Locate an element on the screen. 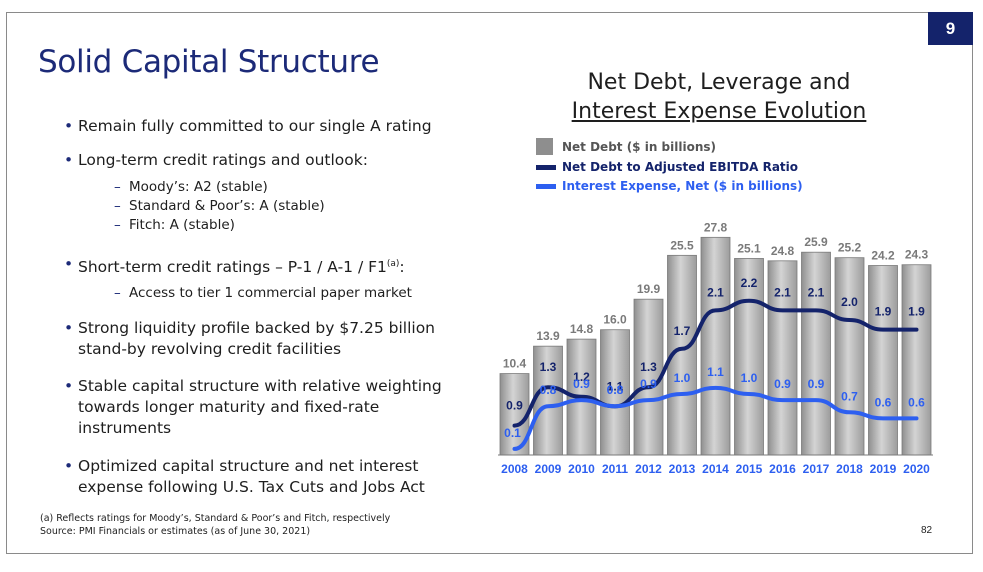  legend-item-interest: Interest Expense, Net ($ in billions) is located at coordinates (669, 186).